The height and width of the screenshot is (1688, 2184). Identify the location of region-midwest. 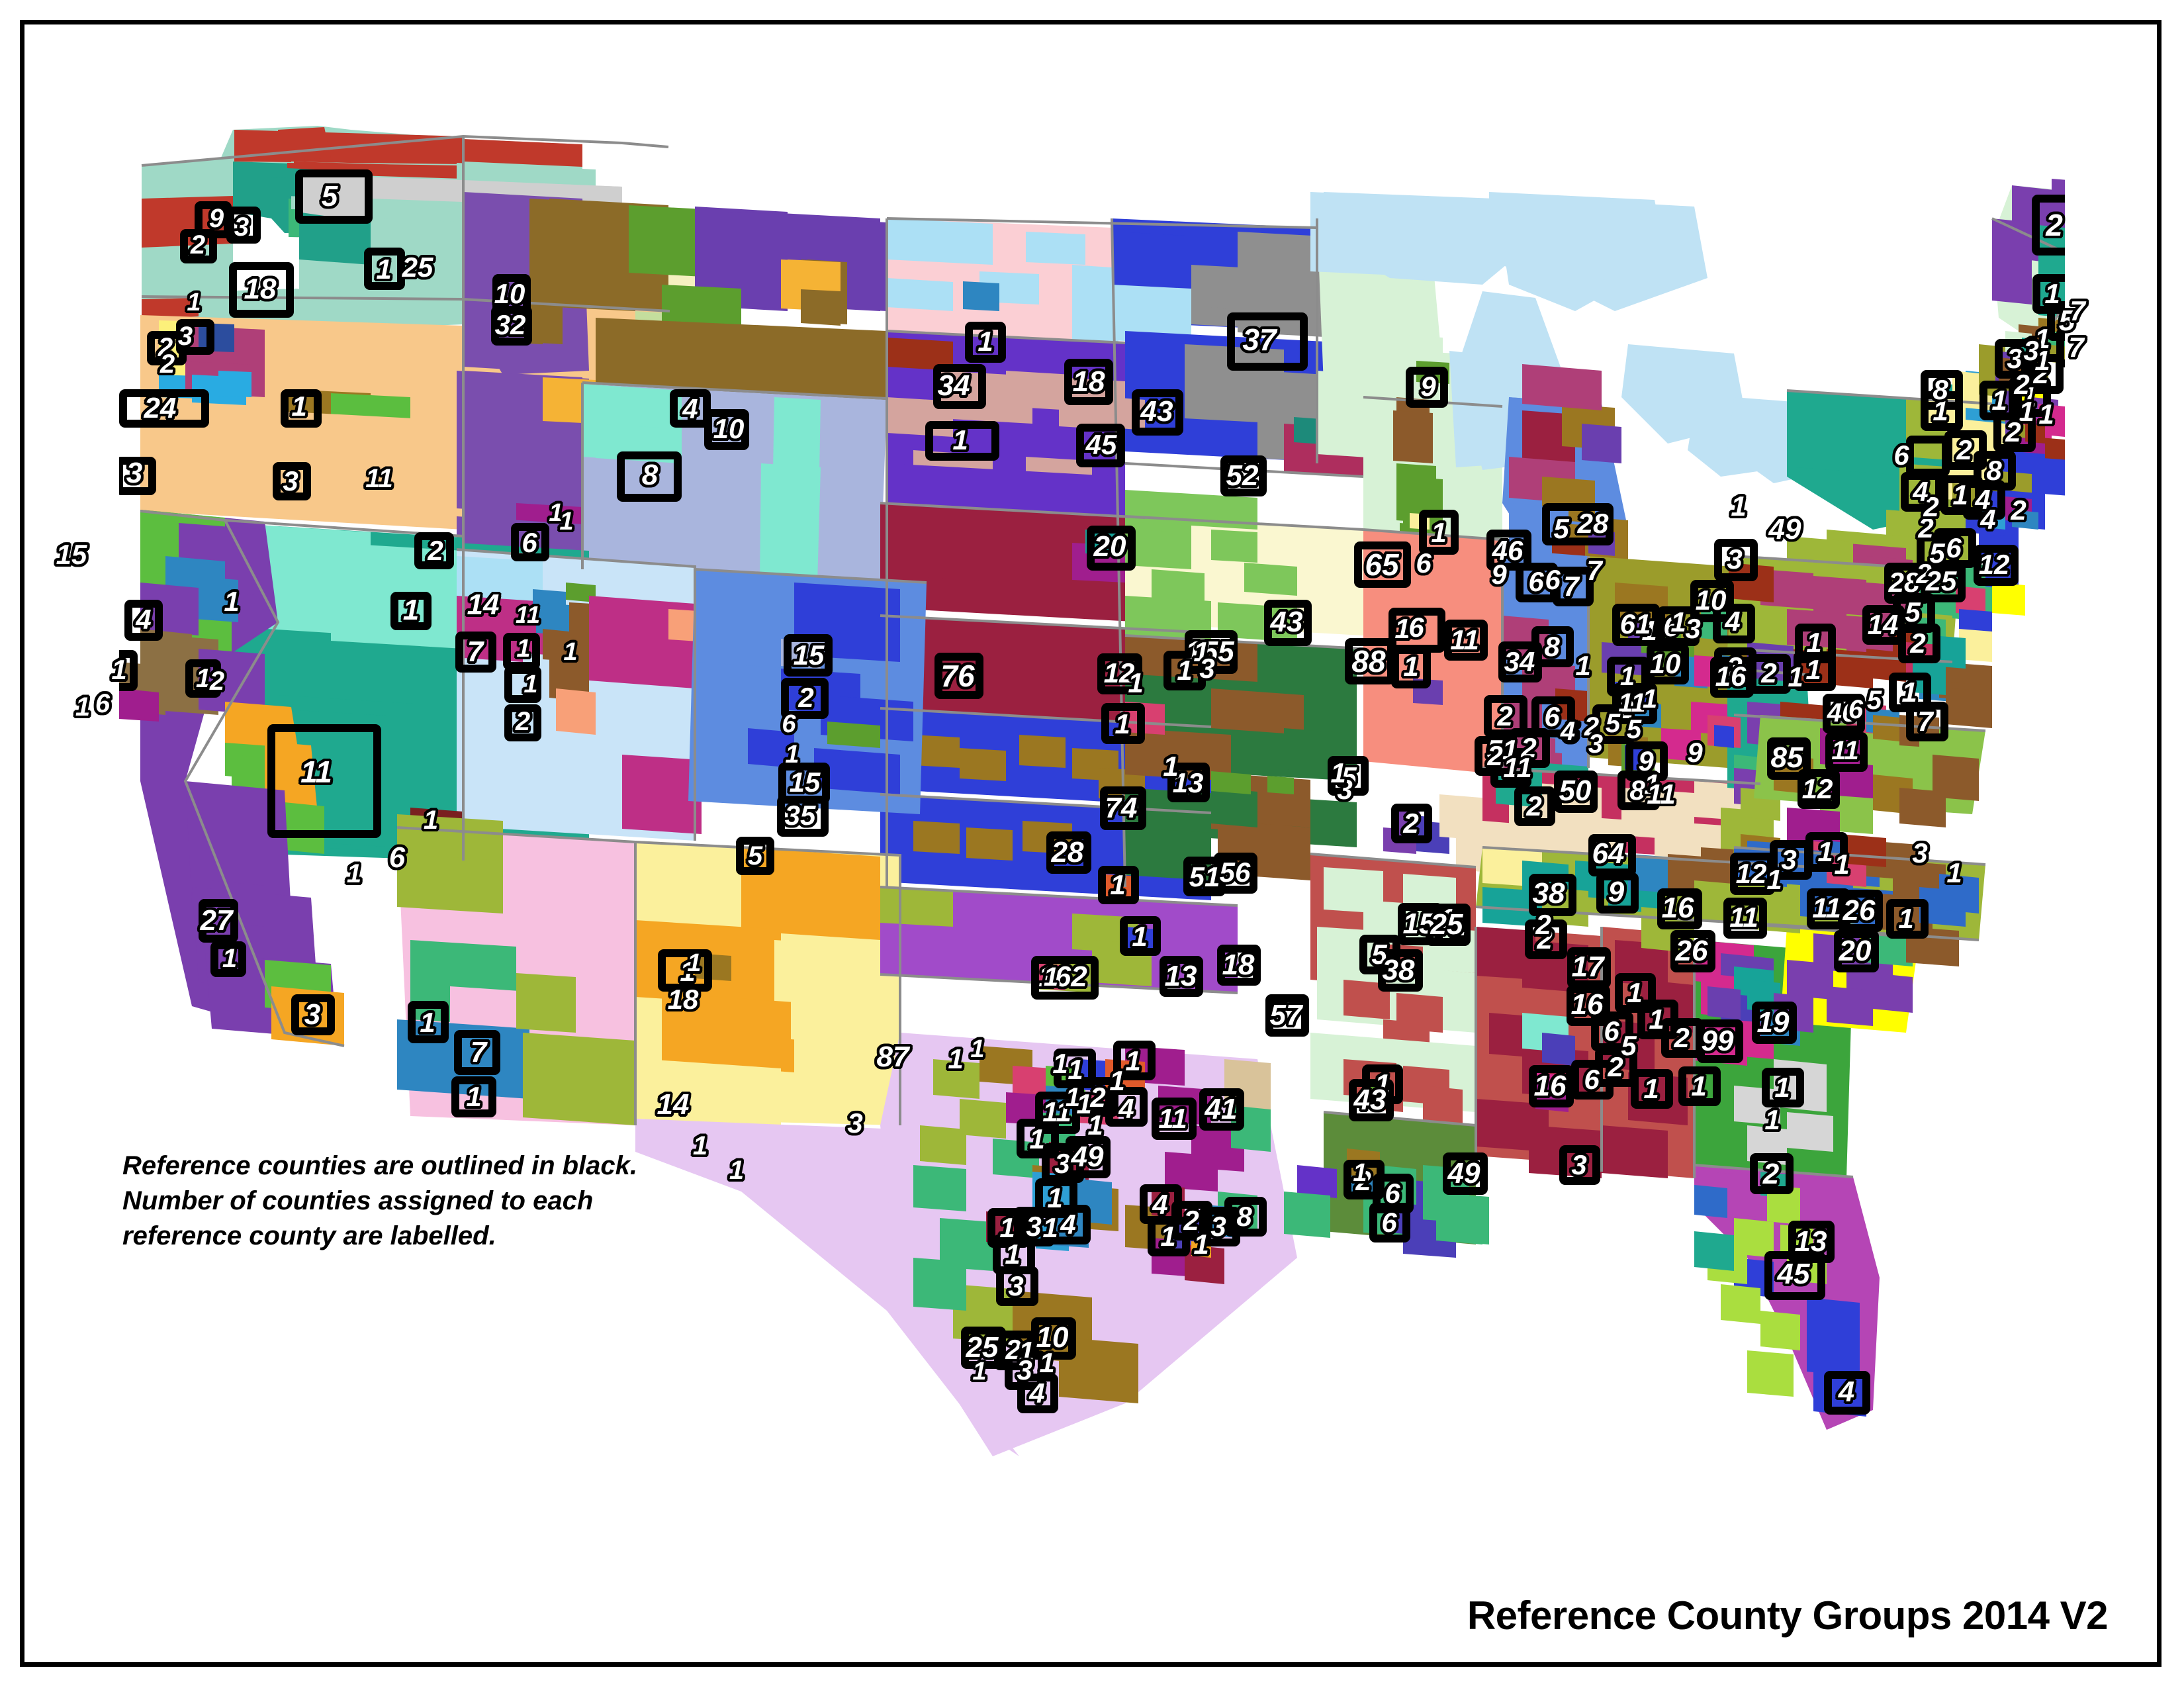
(1317, 549).